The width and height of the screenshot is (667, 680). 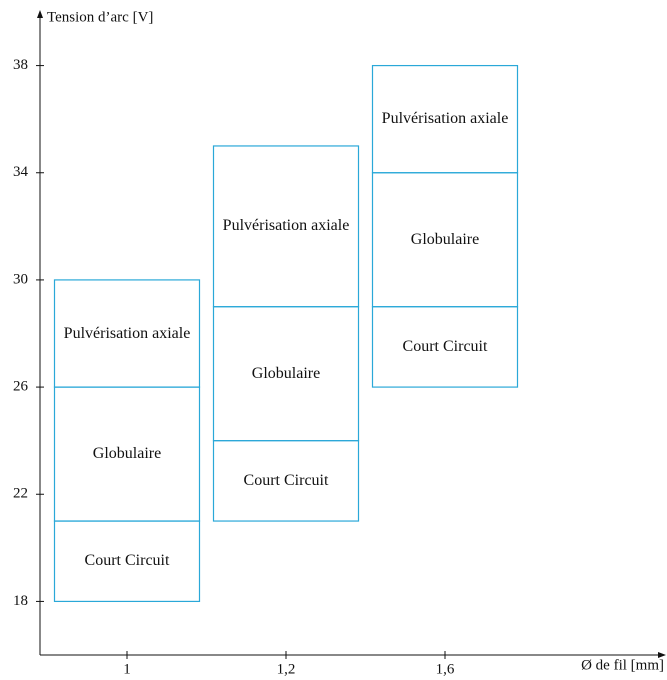 I want to click on x-axis-label: Ø de fil [mm], so click(x=622, y=665).